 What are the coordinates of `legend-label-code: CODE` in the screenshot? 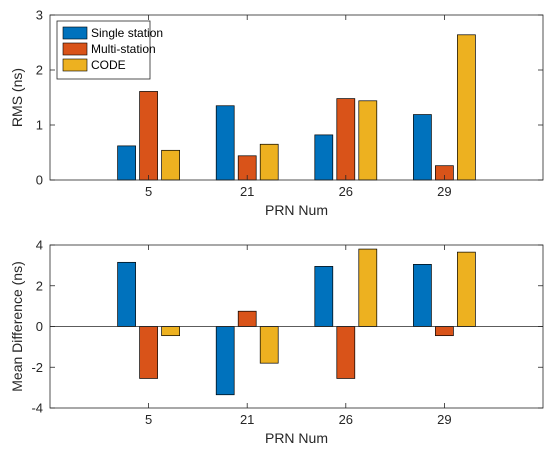 It's located at (108, 65).